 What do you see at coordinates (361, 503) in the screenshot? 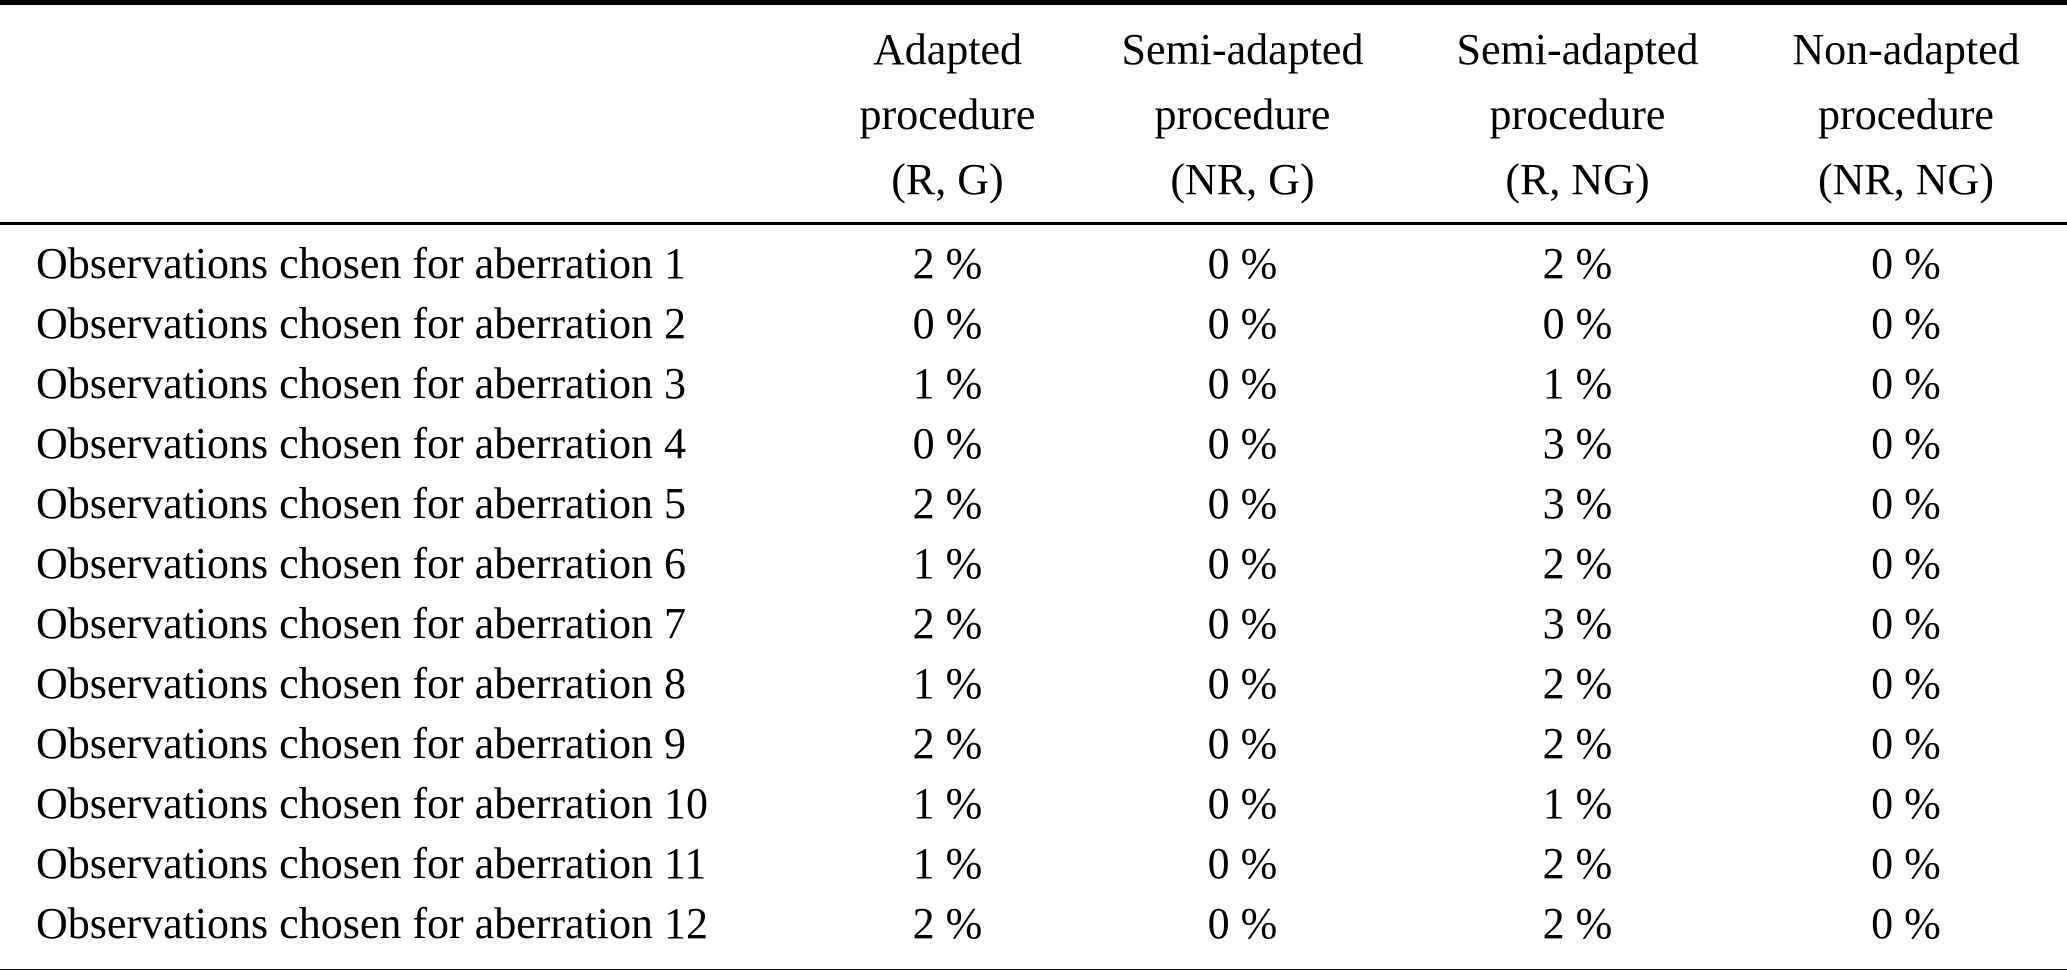
I see `row-label: Observations chosen for aberration 5` at bounding box center [361, 503].